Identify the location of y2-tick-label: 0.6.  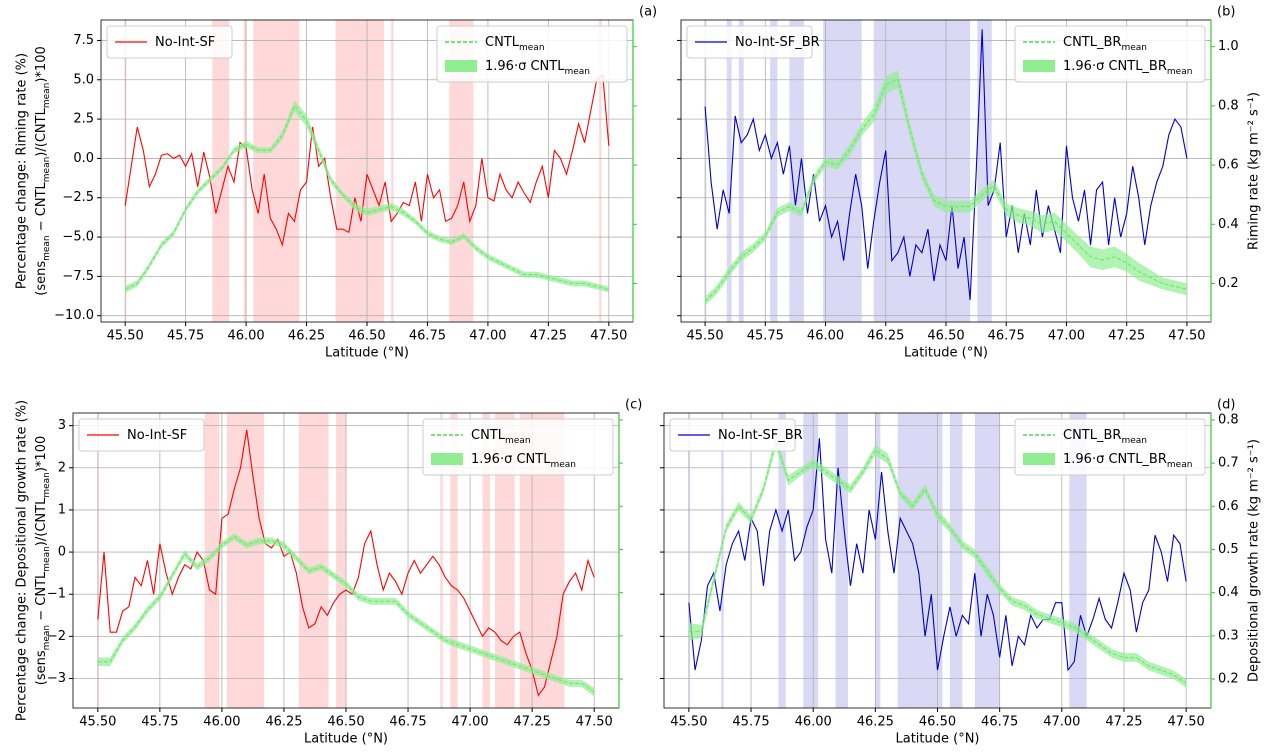
(1228, 165).